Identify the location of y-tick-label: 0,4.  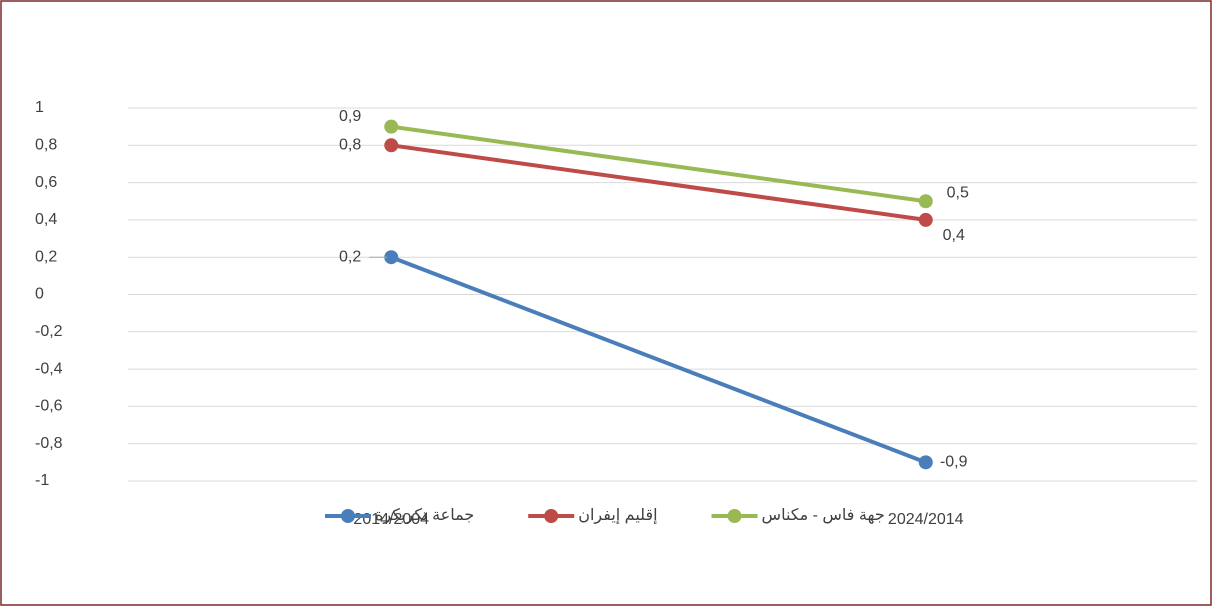
(46, 219).